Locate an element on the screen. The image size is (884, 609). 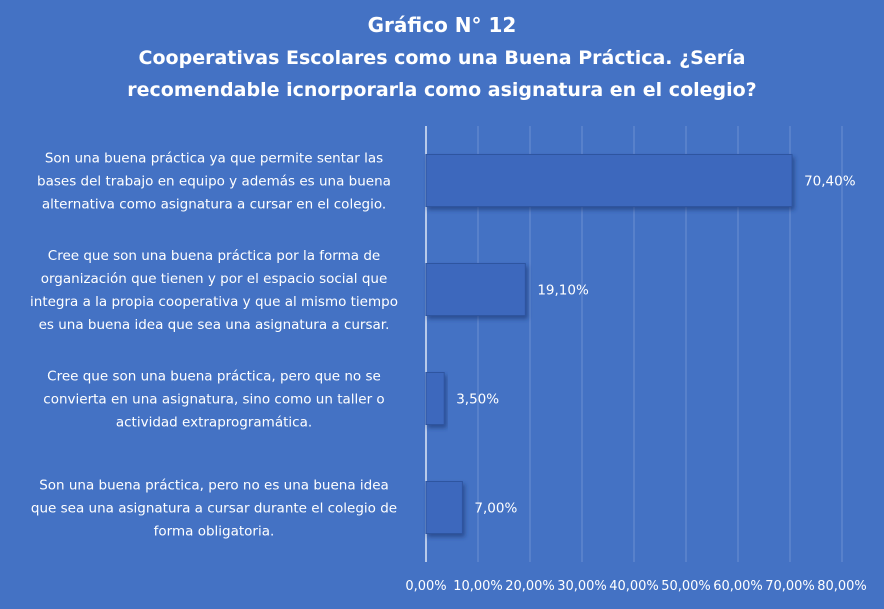
x-tick-label: 20,00% is located at coordinates (530, 586).